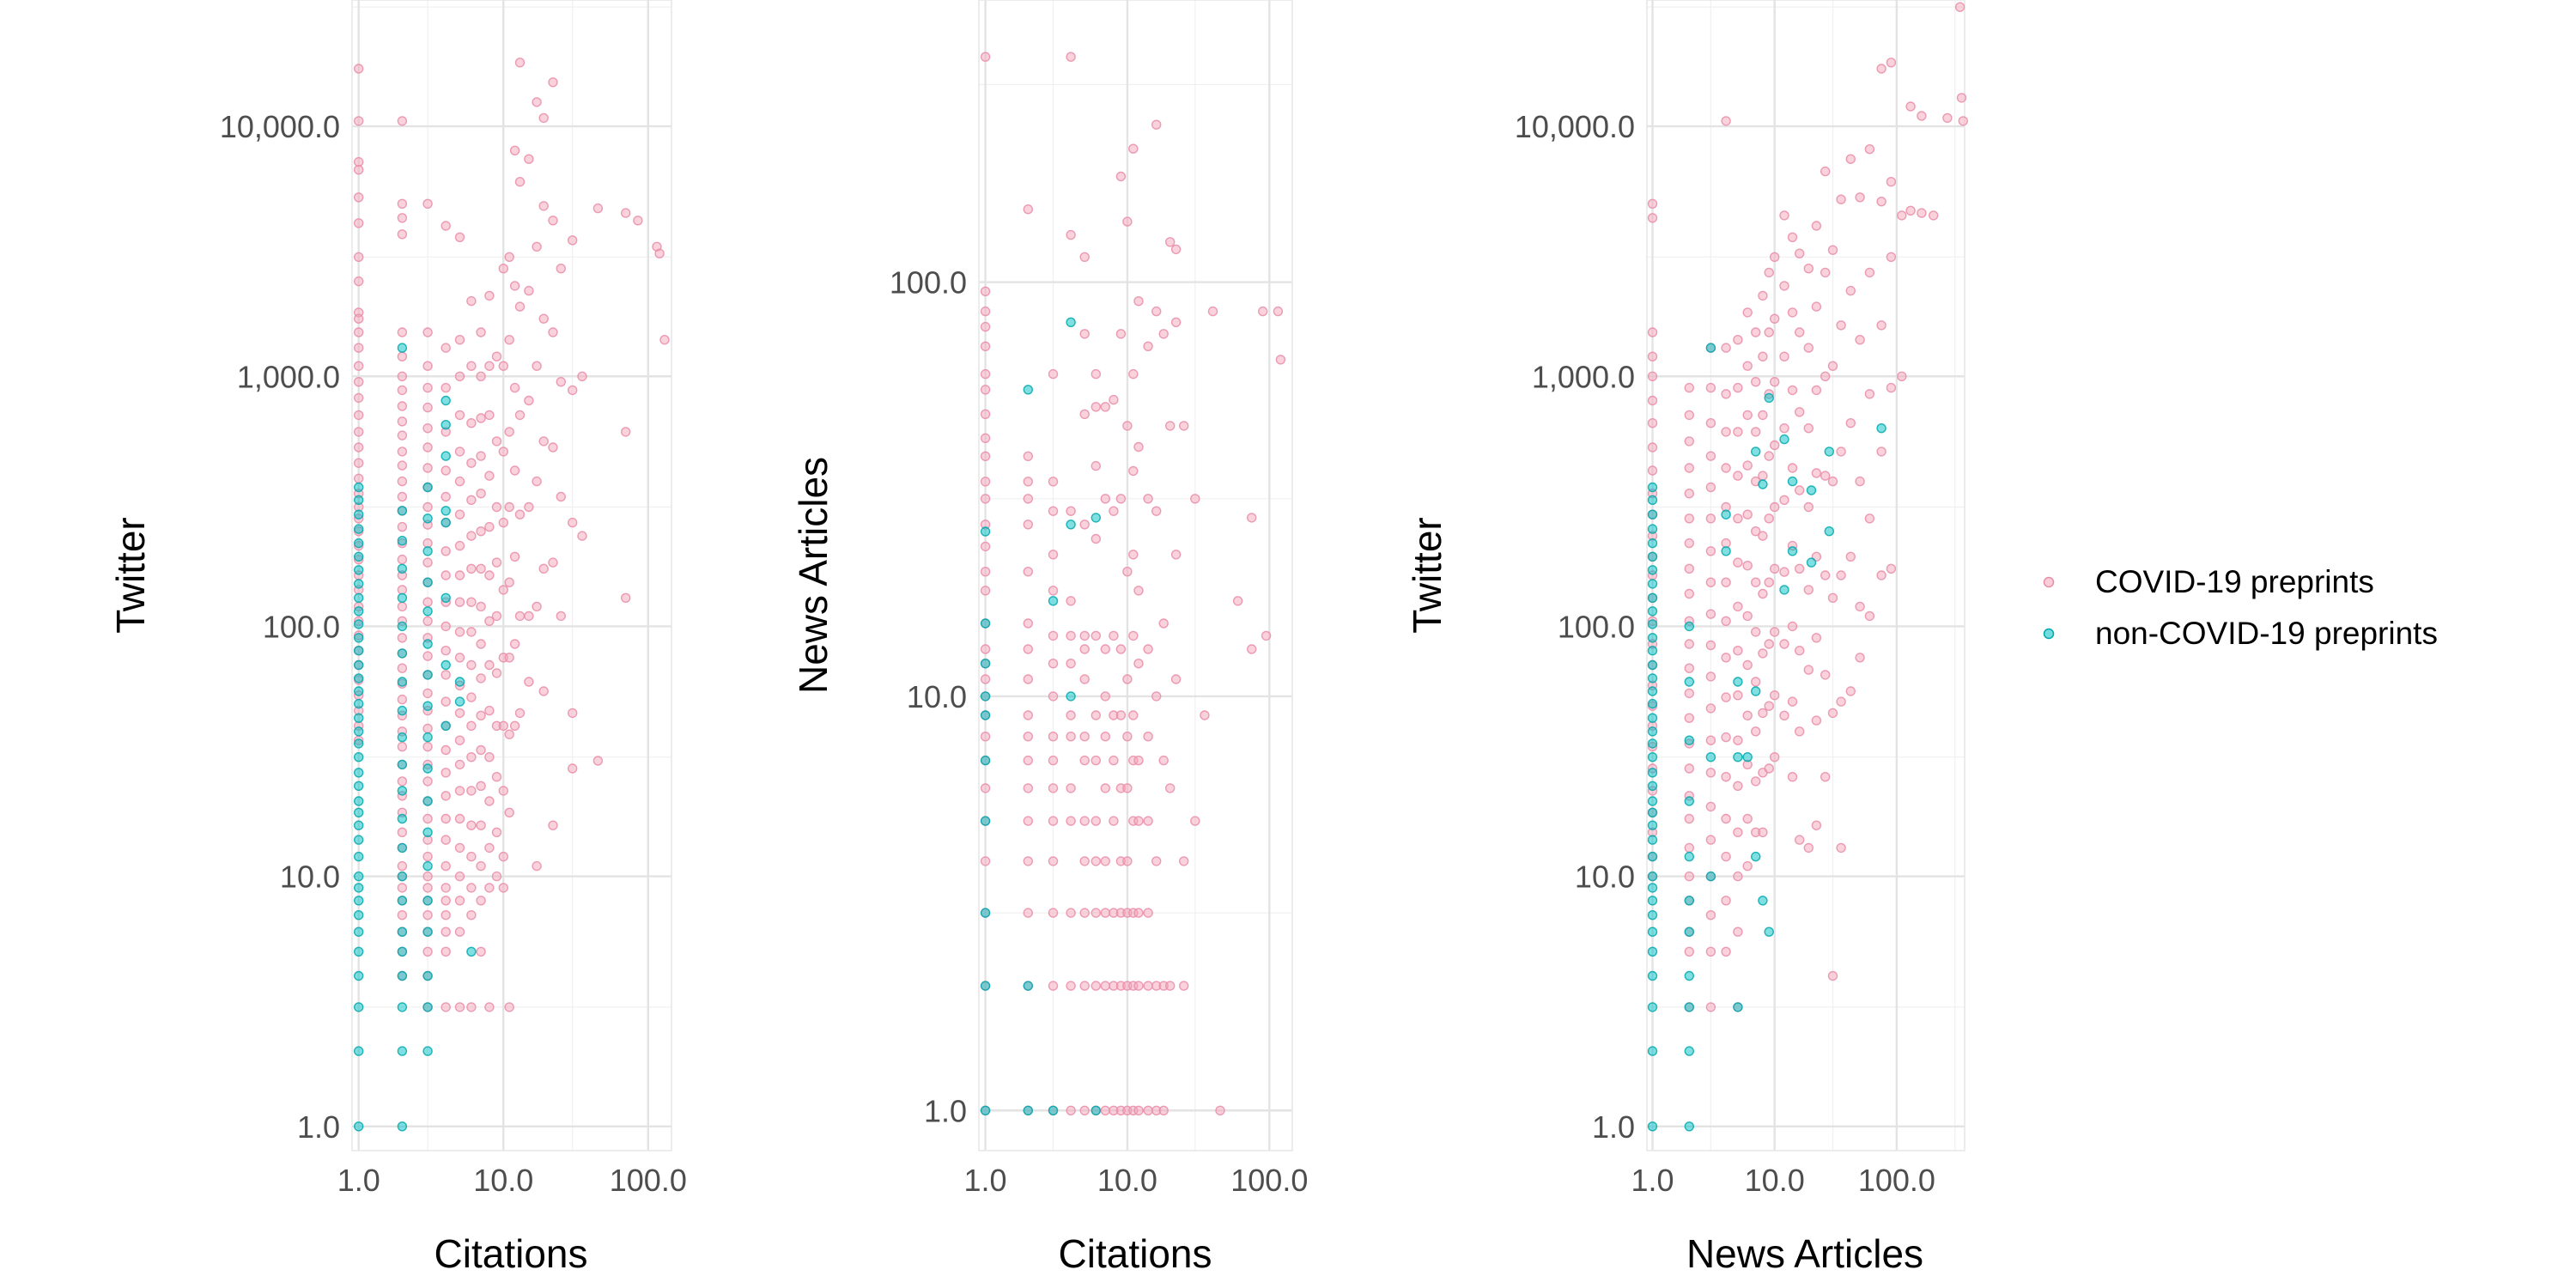 The image size is (2576, 1288). What do you see at coordinates (1135, 576) in the screenshot?
I see `panel-frame` at bounding box center [1135, 576].